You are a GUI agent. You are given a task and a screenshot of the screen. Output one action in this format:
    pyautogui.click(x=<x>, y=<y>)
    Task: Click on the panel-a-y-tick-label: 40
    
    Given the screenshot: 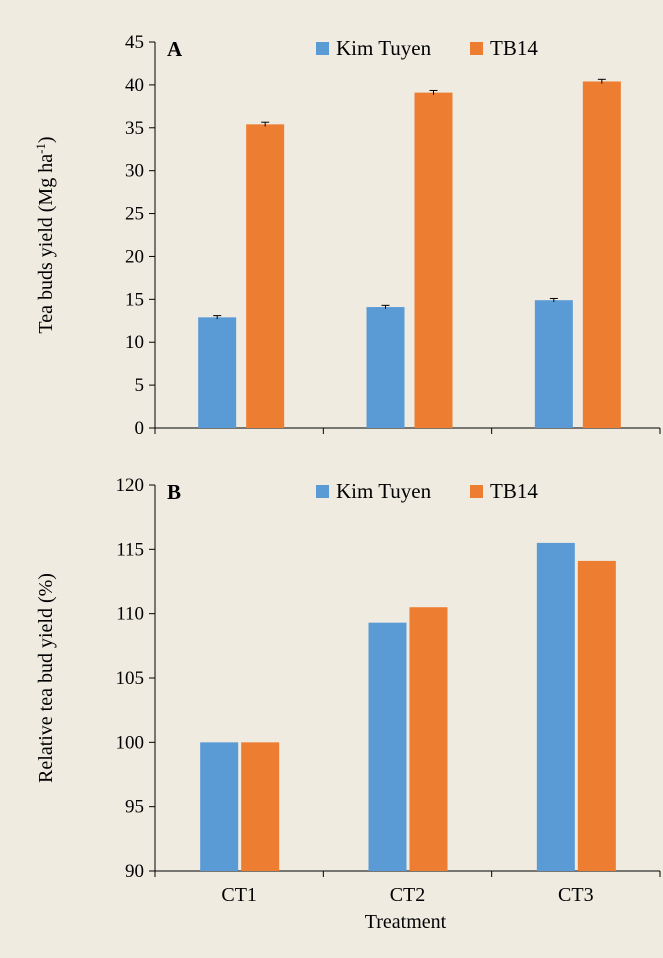 What is the action you would take?
    pyautogui.click(x=134, y=85)
    